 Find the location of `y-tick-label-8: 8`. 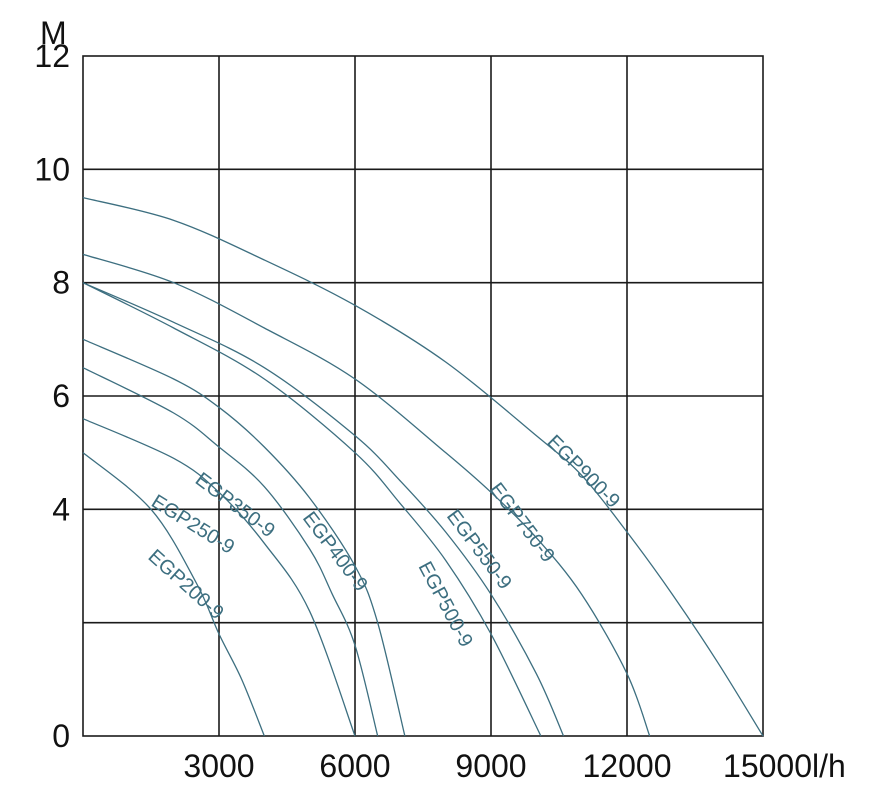

y-tick-label-8: 8 is located at coordinates (61, 283).